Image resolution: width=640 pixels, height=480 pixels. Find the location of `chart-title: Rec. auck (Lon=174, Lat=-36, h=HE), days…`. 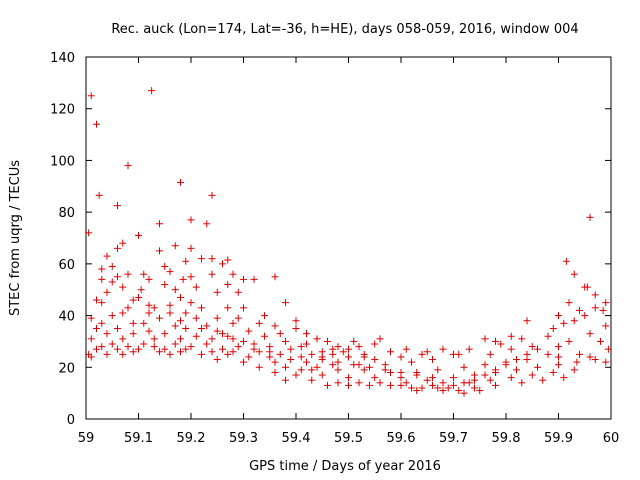

chart-title: Rec. auck (Lon=174, Lat=-36, h=HE), days… is located at coordinates (344, 29).